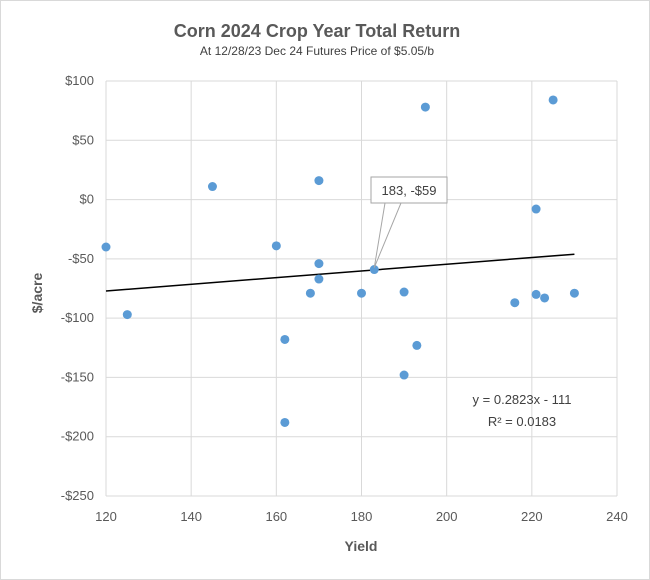 The height and width of the screenshot is (580, 650). I want to click on x-tick-label: 160, so click(276, 516).